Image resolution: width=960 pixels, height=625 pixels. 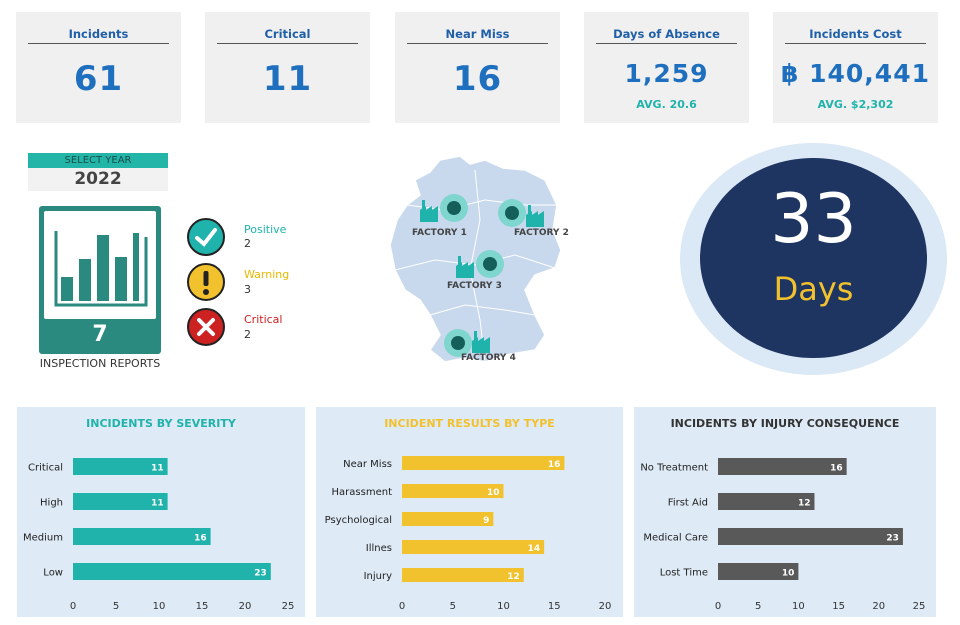 What do you see at coordinates (98, 35) in the screenshot?
I see `kpi-title: Incidents` at bounding box center [98, 35].